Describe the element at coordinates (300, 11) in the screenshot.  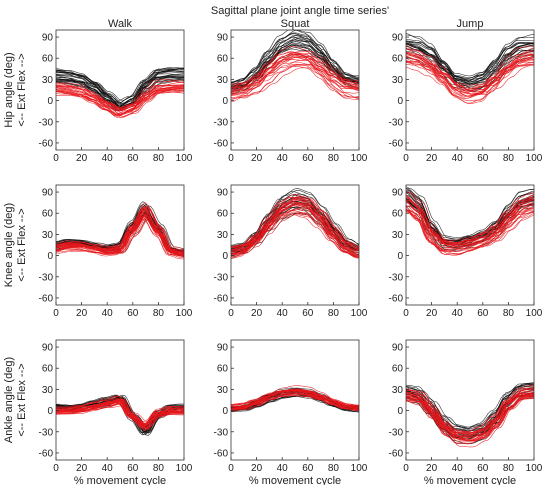
I see `figure-title: Sagittal plane joint angle time series'` at that location.